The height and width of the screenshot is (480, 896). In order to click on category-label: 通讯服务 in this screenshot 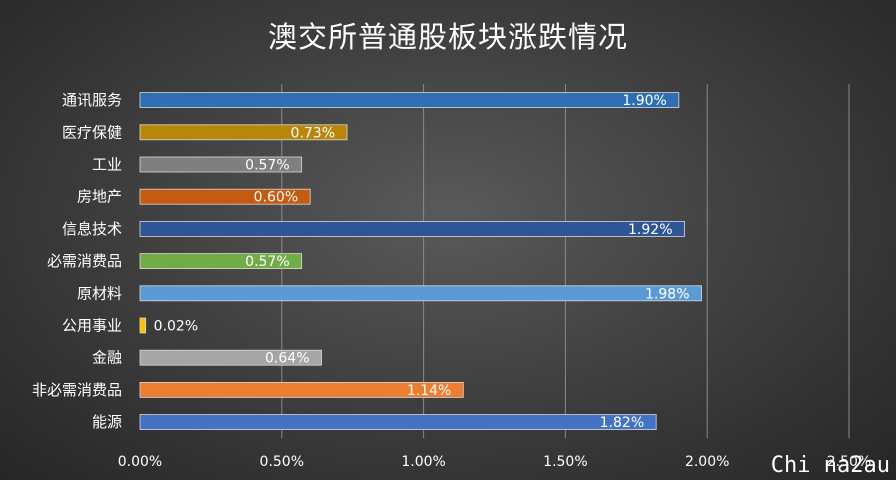, I will do `click(92, 100)`.